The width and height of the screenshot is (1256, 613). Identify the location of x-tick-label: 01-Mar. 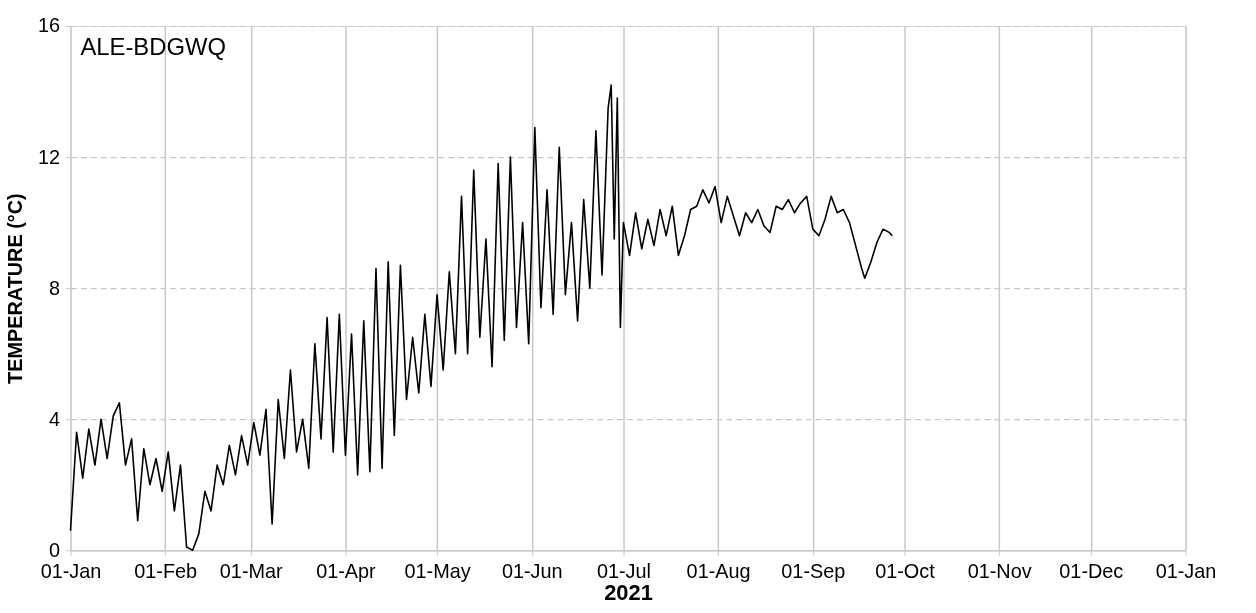
(251, 570).